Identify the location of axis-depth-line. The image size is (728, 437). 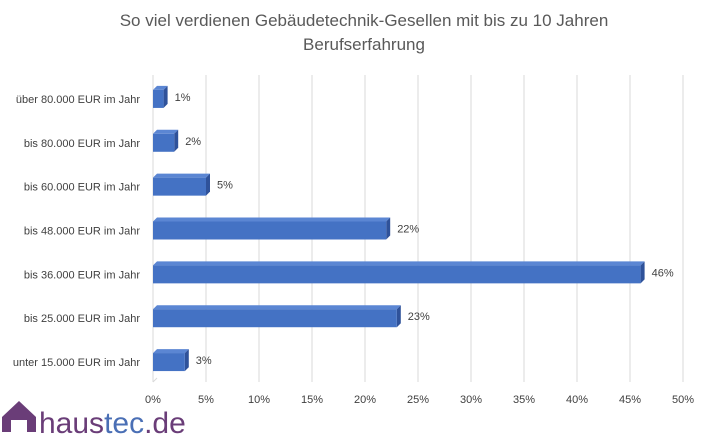
(155, 380).